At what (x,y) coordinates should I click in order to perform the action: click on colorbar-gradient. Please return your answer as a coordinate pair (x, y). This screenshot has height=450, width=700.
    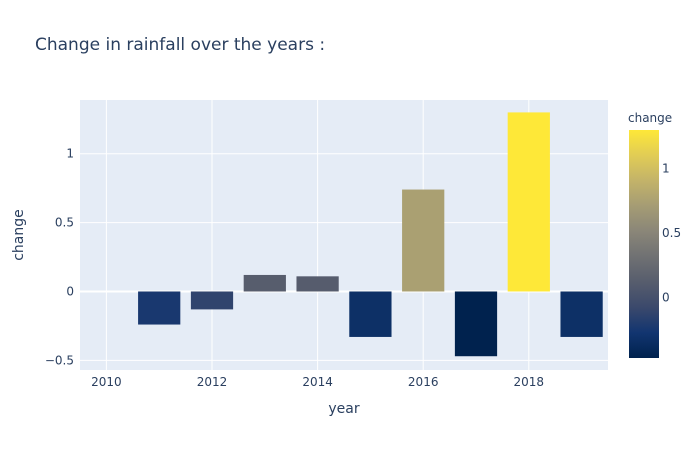
    Looking at the image, I should click on (644, 244).